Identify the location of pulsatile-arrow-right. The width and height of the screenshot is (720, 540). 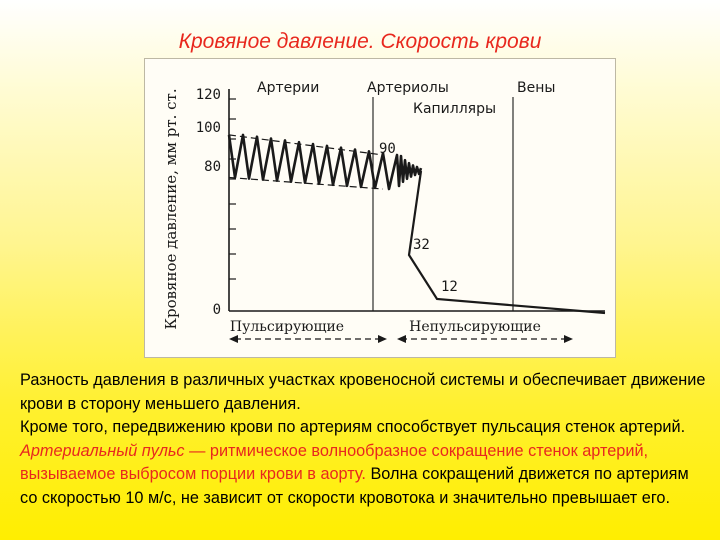
(382, 339).